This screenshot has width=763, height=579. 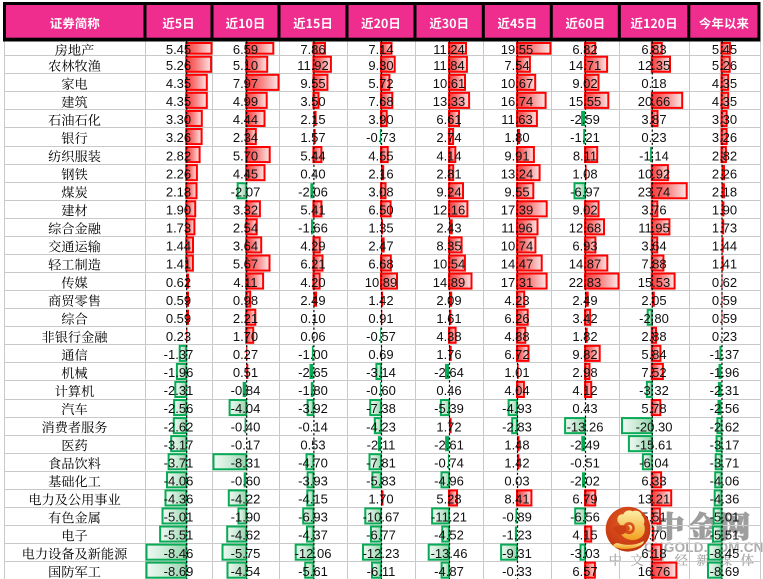 I want to click on svg-text: 0.51, so click(x=245, y=372).